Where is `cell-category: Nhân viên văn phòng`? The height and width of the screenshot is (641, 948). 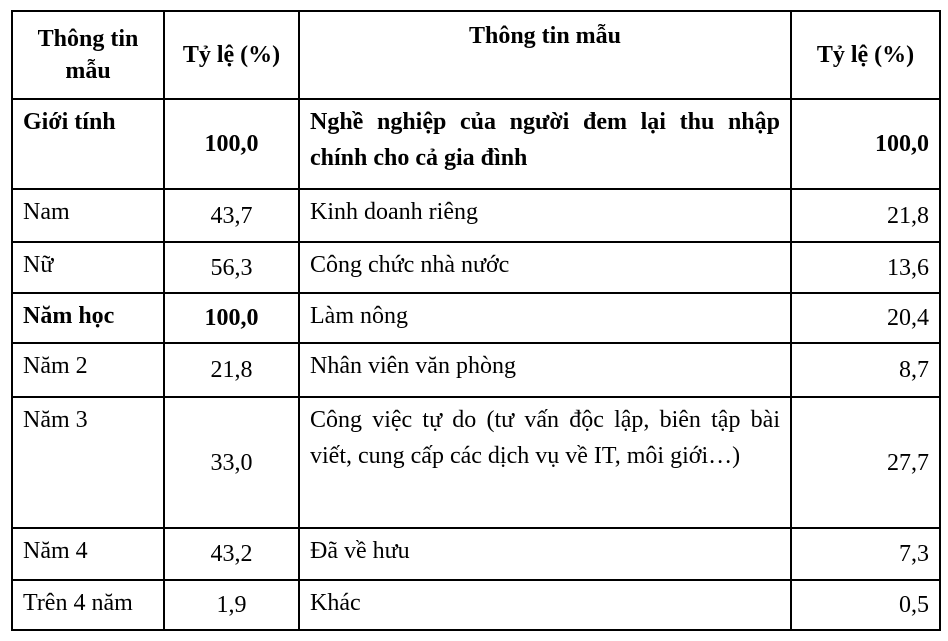
cell-category: Nhân viên văn phòng is located at coordinates (545, 370).